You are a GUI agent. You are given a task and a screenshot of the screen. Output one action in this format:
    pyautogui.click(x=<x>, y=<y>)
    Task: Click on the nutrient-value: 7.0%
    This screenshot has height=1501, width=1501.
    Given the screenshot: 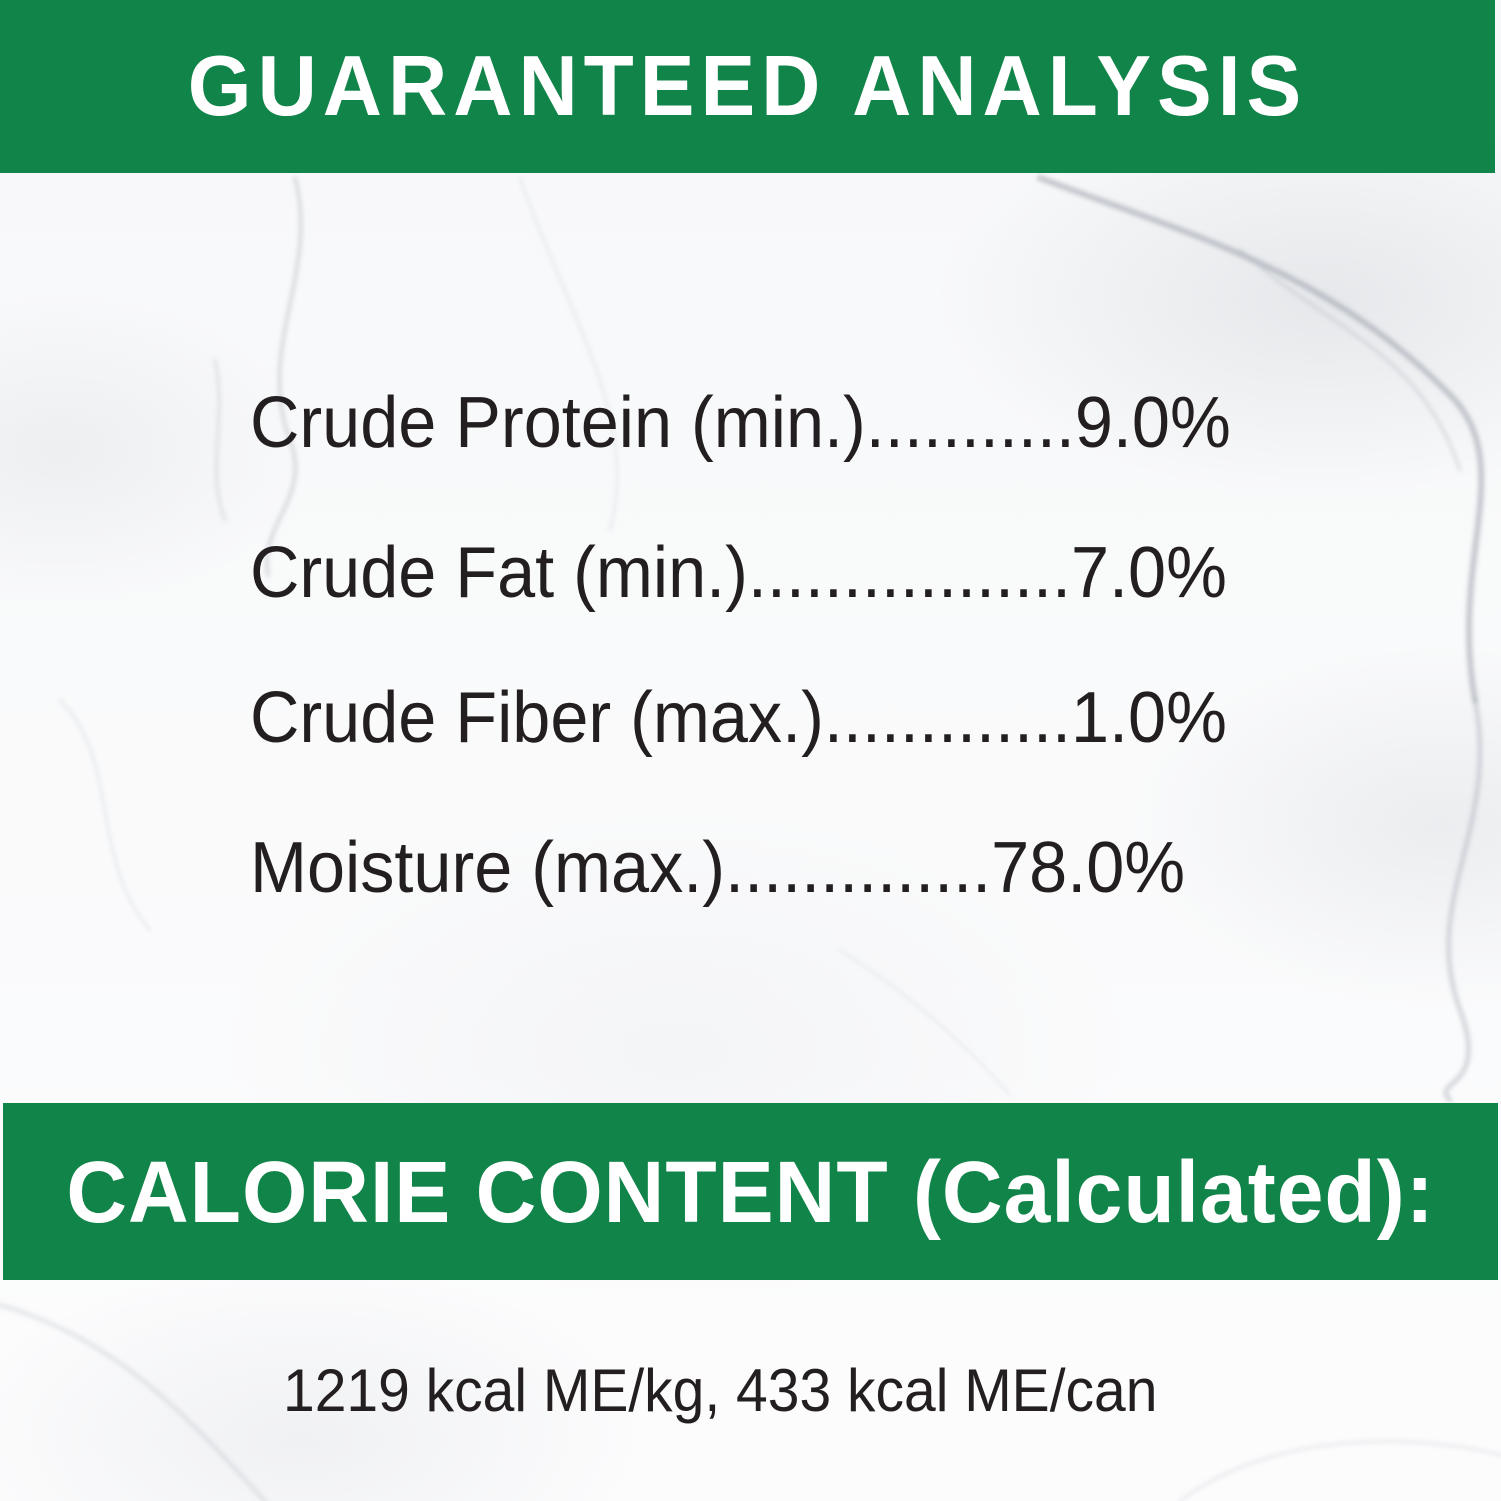 What is the action you would take?
    pyautogui.click(x=1148, y=573)
    